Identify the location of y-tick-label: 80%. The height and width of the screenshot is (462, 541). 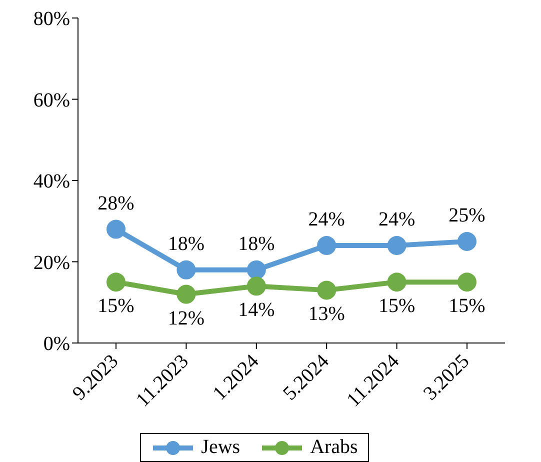
(51, 19).